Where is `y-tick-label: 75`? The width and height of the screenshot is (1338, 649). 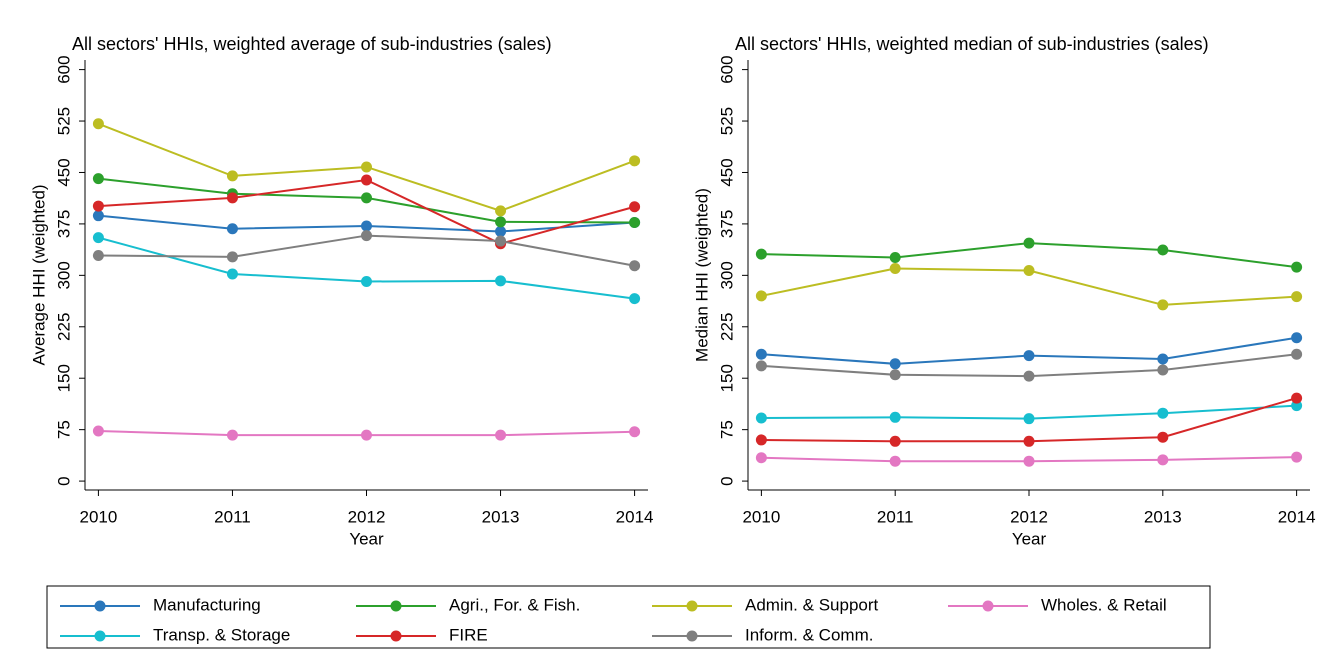
y-tick-label: 75 is located at coordinates (726, 429).